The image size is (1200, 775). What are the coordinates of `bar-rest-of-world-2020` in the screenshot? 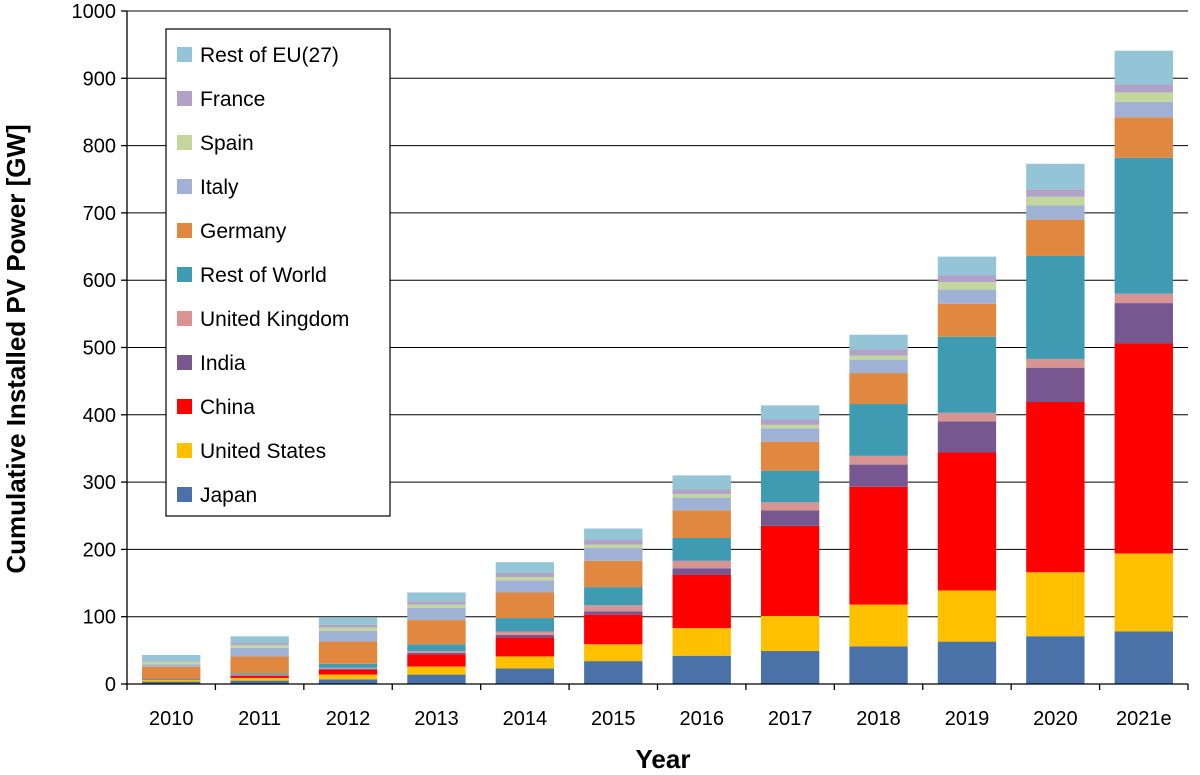 It's located at (1055, 307).